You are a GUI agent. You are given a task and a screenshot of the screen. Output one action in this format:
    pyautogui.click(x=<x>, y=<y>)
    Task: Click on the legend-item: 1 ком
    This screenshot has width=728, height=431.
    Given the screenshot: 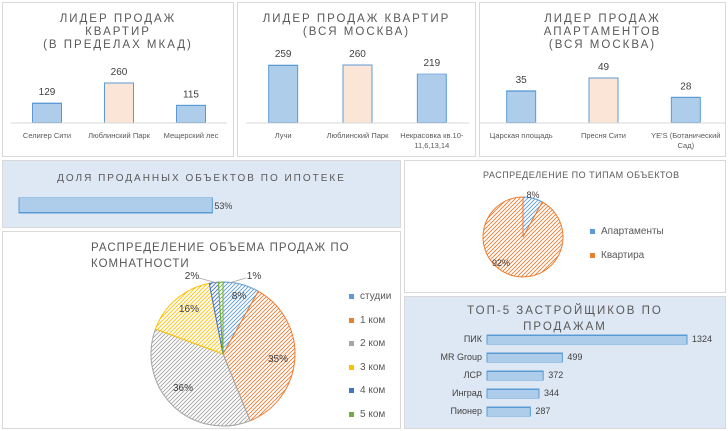 What is the action you would take?
    pyautogui.click(x=370, y=321)
    